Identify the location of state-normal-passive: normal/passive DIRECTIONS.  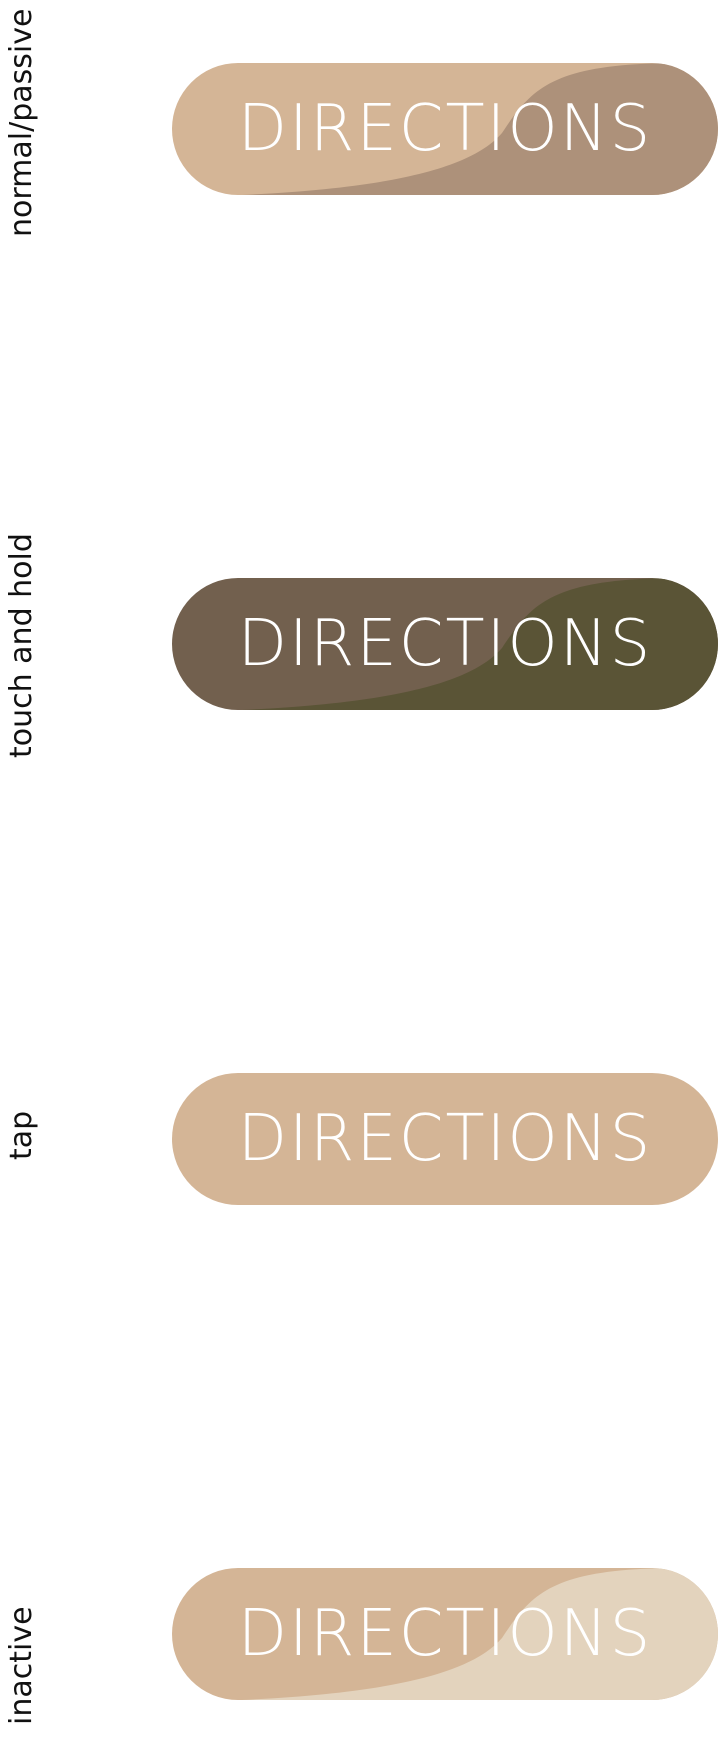
(359, 120).